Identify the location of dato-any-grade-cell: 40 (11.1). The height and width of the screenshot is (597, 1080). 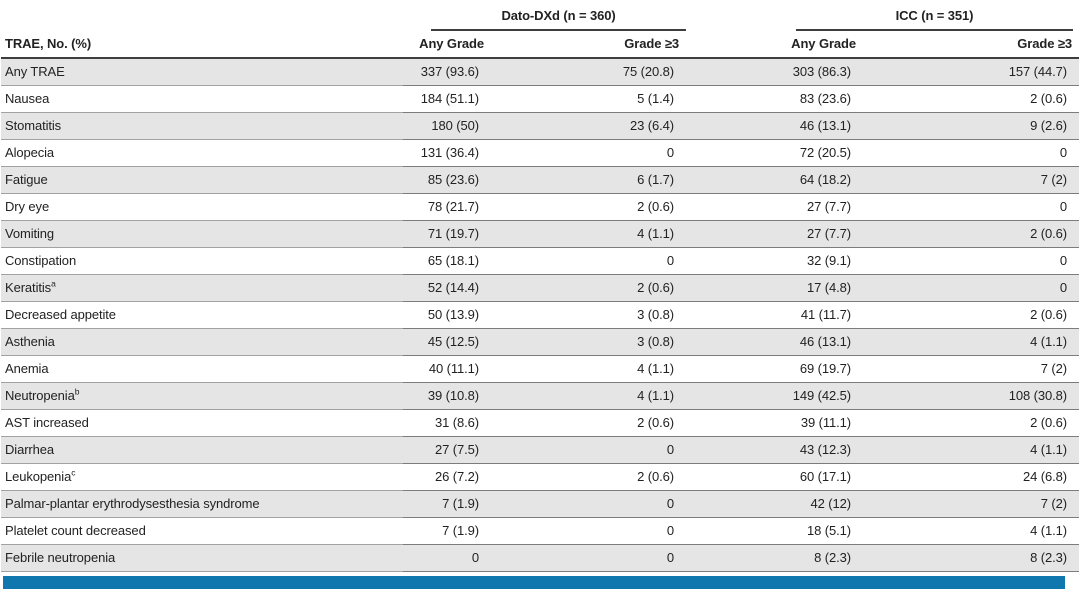
(447, 369).